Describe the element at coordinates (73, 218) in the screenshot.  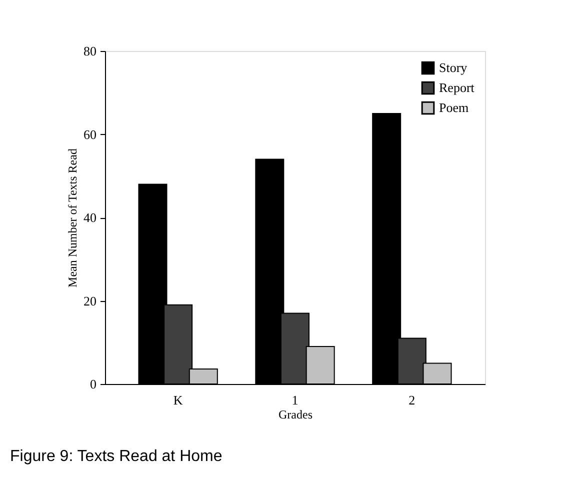
I see `y-axis-title: Mean Number of Texts Read` at that location.